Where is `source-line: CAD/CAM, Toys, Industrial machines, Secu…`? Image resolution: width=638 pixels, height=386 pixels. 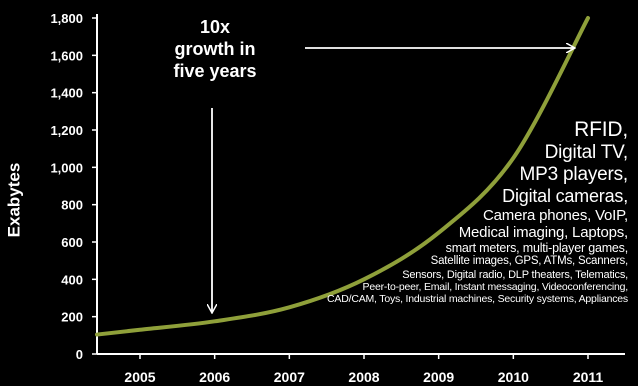
source-line: CAD/CAM, Toys, Industrial machines, Secu… is located at coordinates (477, 299).